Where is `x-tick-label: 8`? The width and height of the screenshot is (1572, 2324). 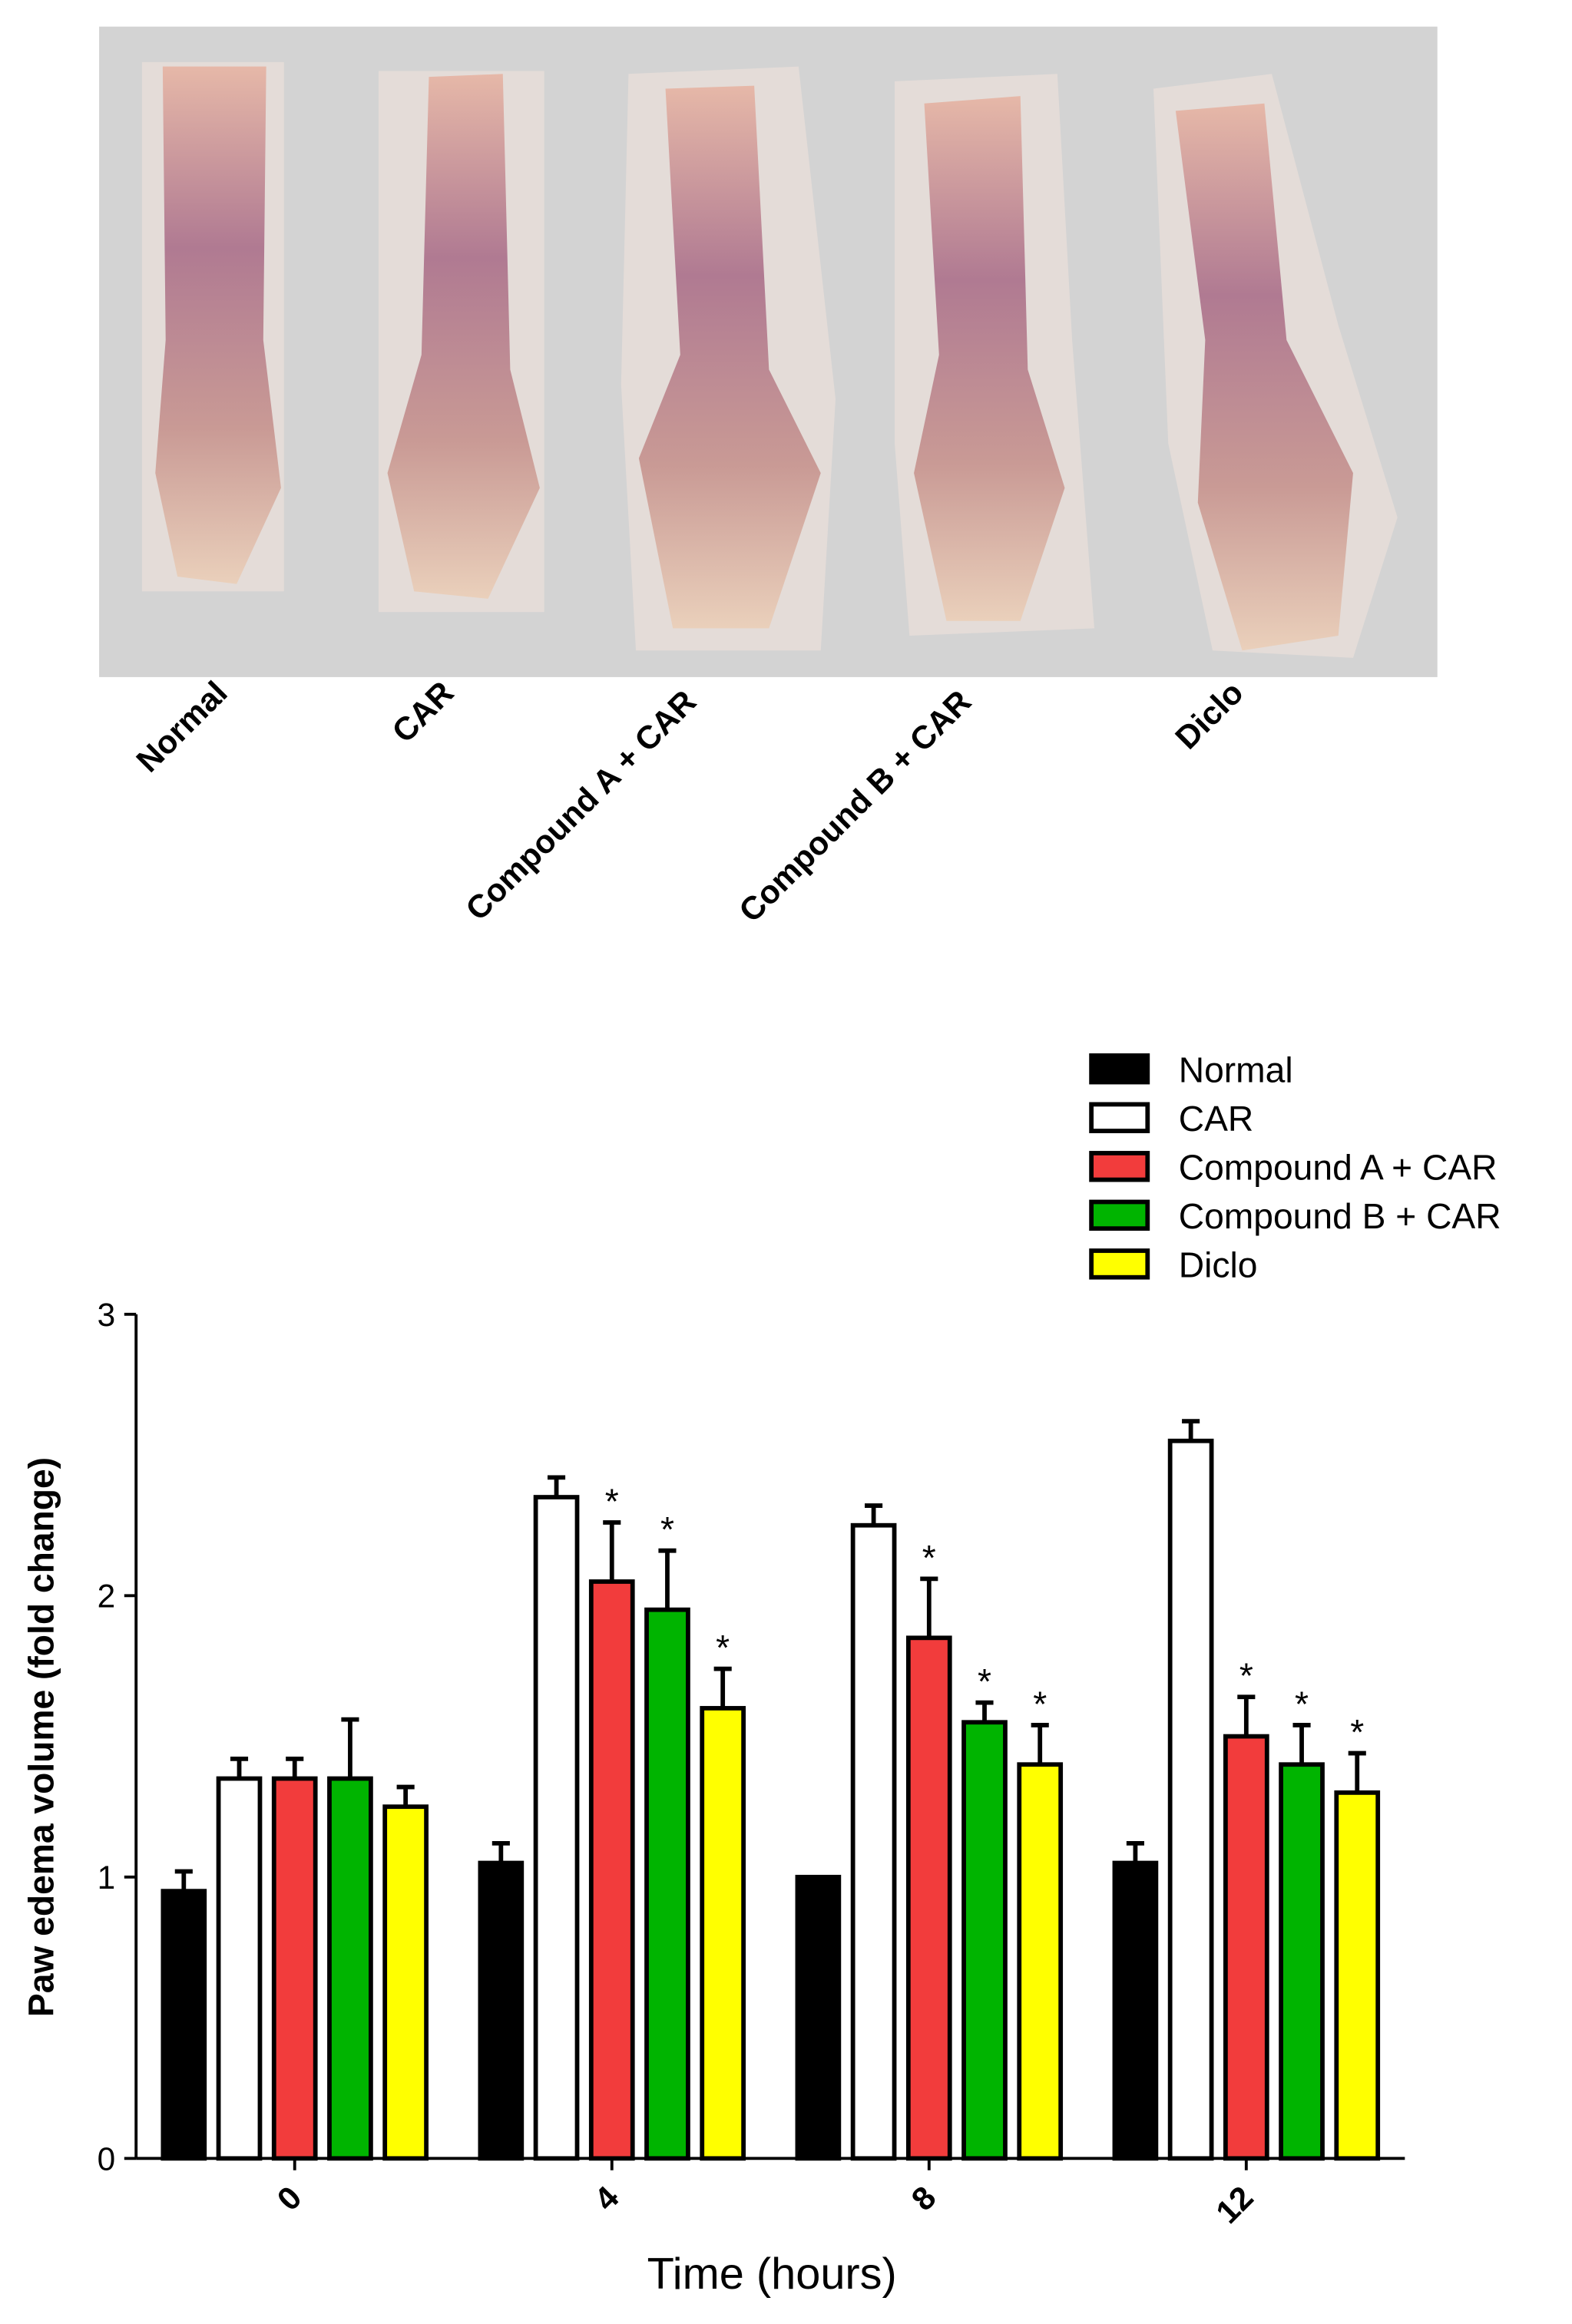
x-tick-label: 8 is located at coordinates (924, 2198).